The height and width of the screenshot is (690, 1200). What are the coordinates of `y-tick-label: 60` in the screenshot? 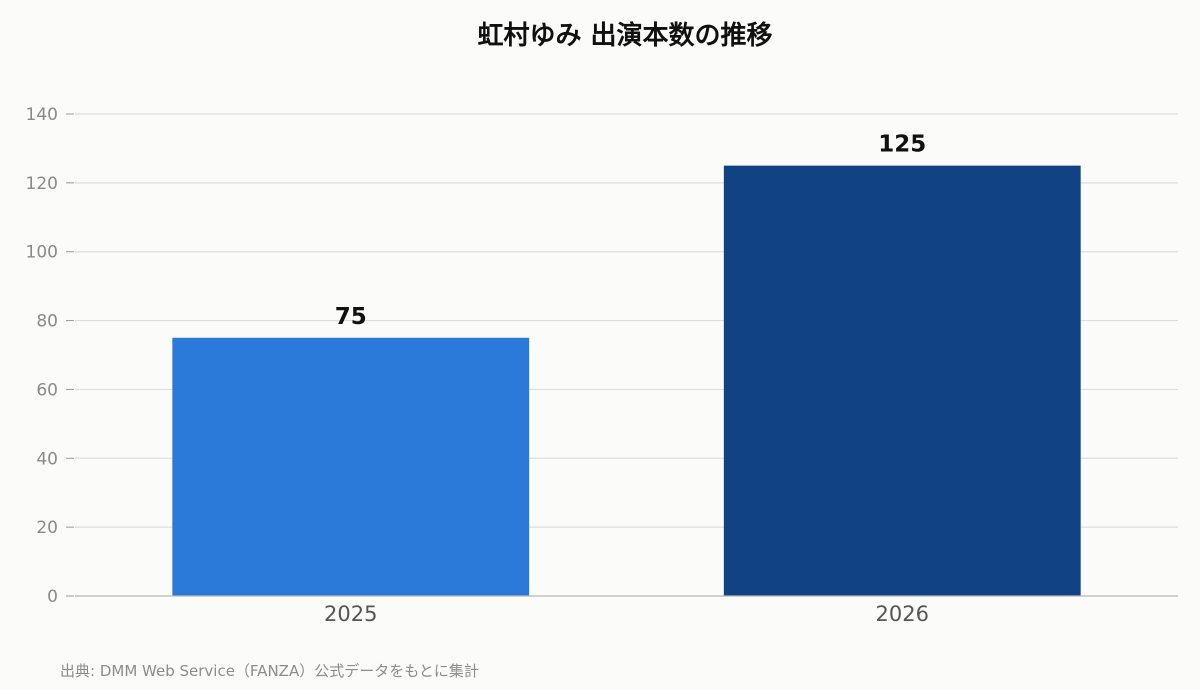 It's located at (47, 390).